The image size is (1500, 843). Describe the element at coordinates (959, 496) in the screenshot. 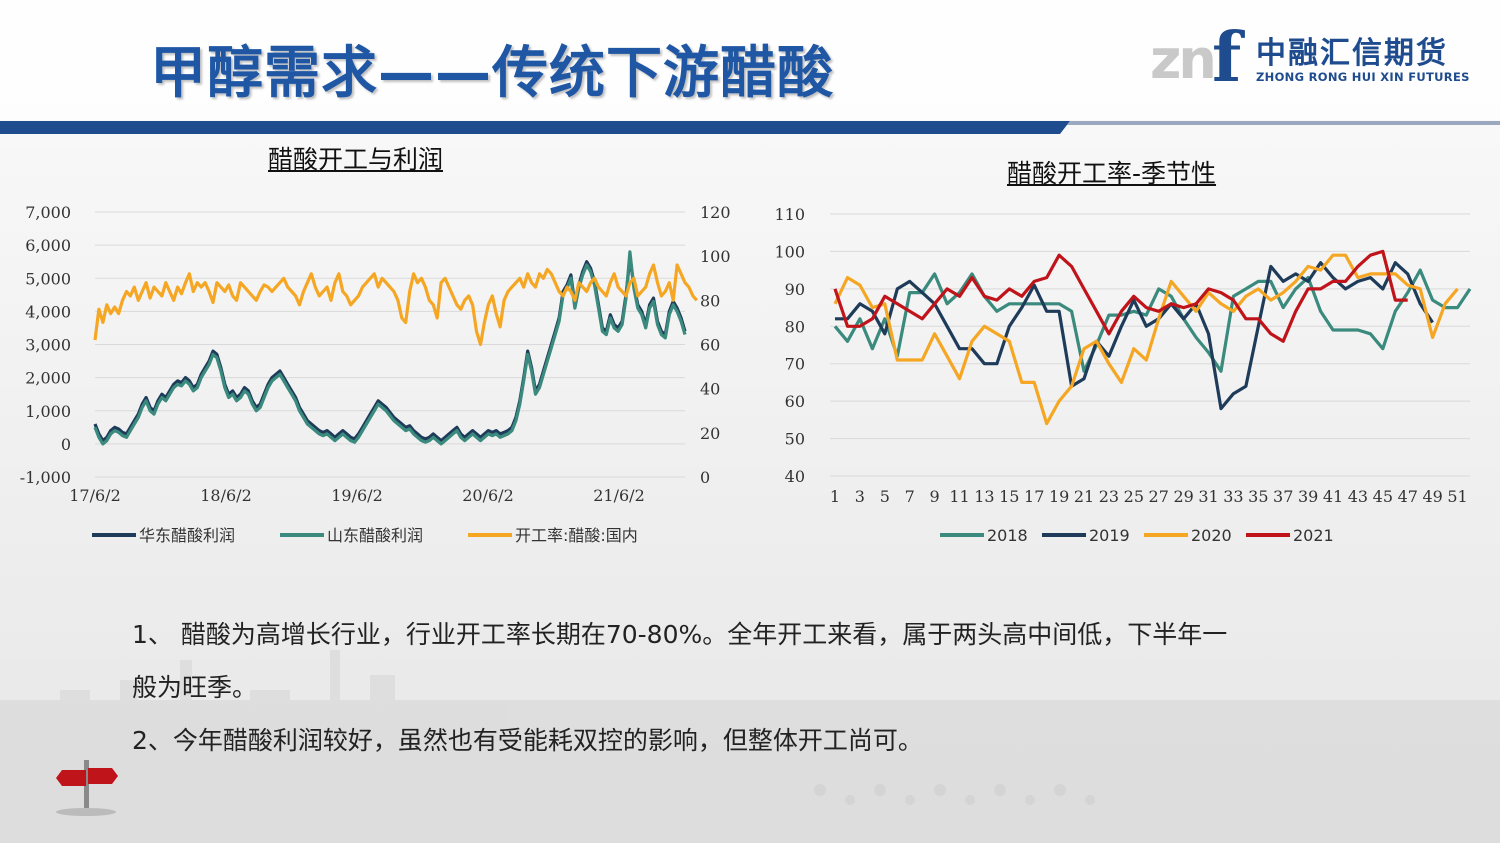

I see `x-tick-label: 11` at that location.